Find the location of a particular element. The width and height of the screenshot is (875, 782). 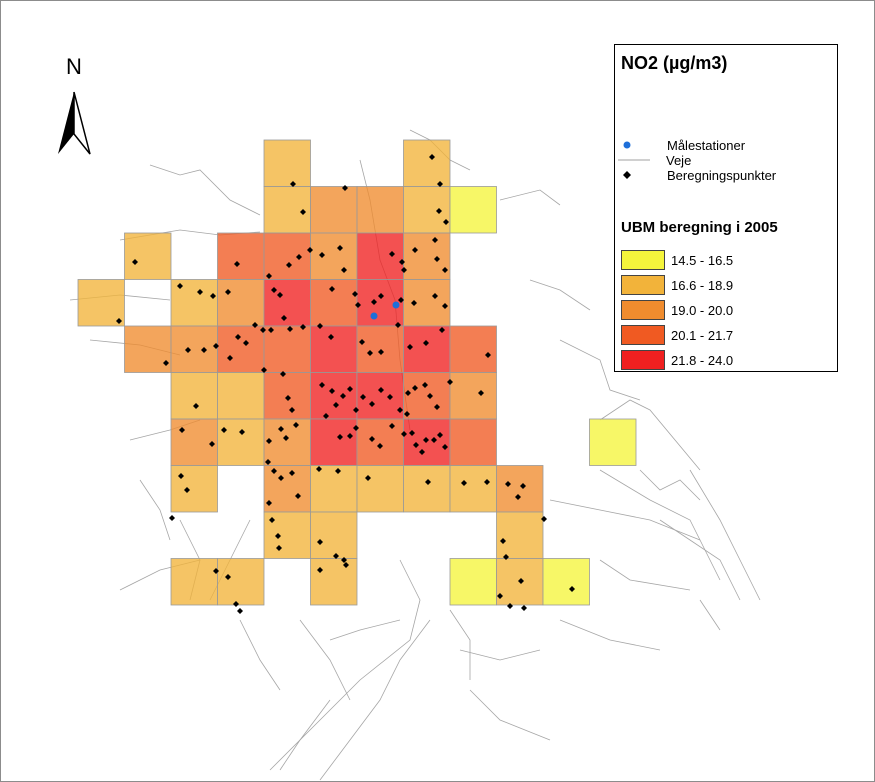

north-label: N is located at coordinates (74, 66).